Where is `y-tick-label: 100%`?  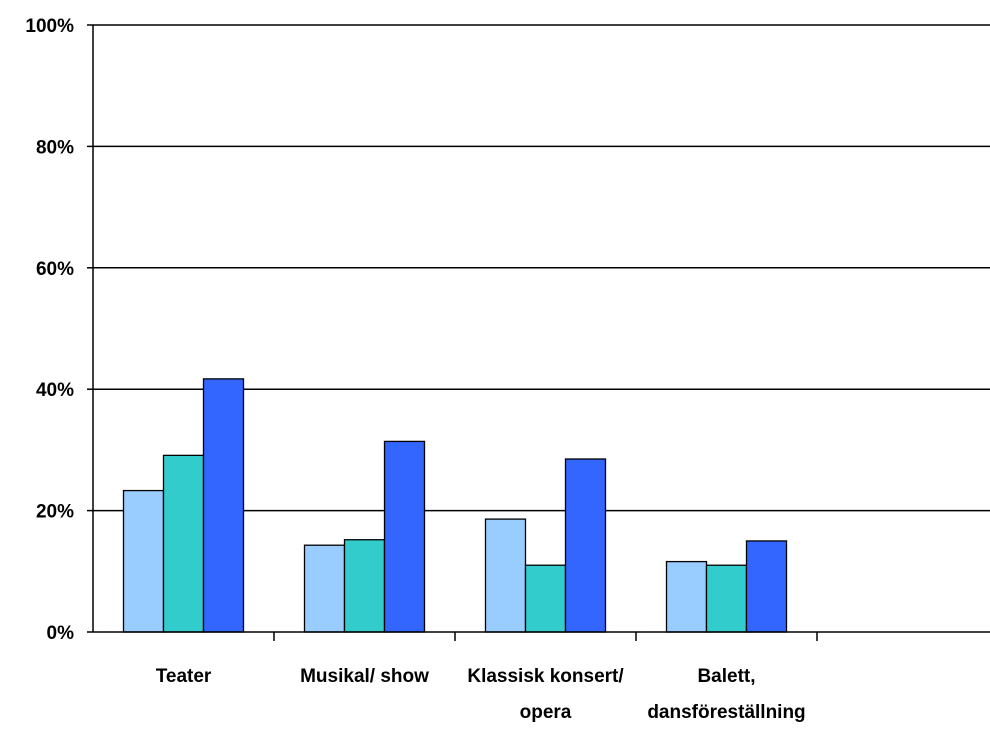
y-tick-label: 100% is located at coordinates (49, 26).